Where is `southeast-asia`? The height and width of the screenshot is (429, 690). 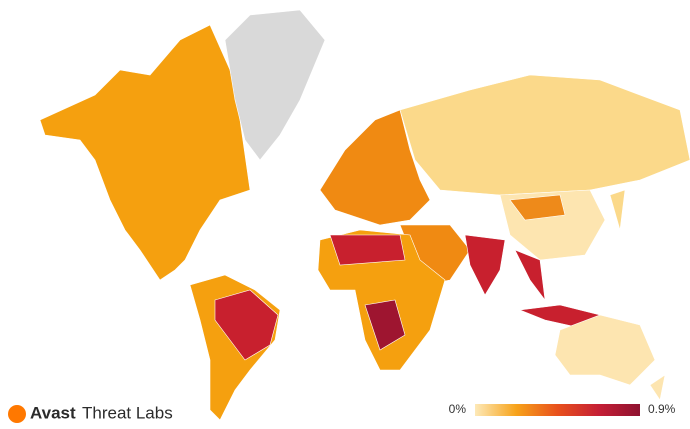 southeast-asia is located at coordinates (530, 275).